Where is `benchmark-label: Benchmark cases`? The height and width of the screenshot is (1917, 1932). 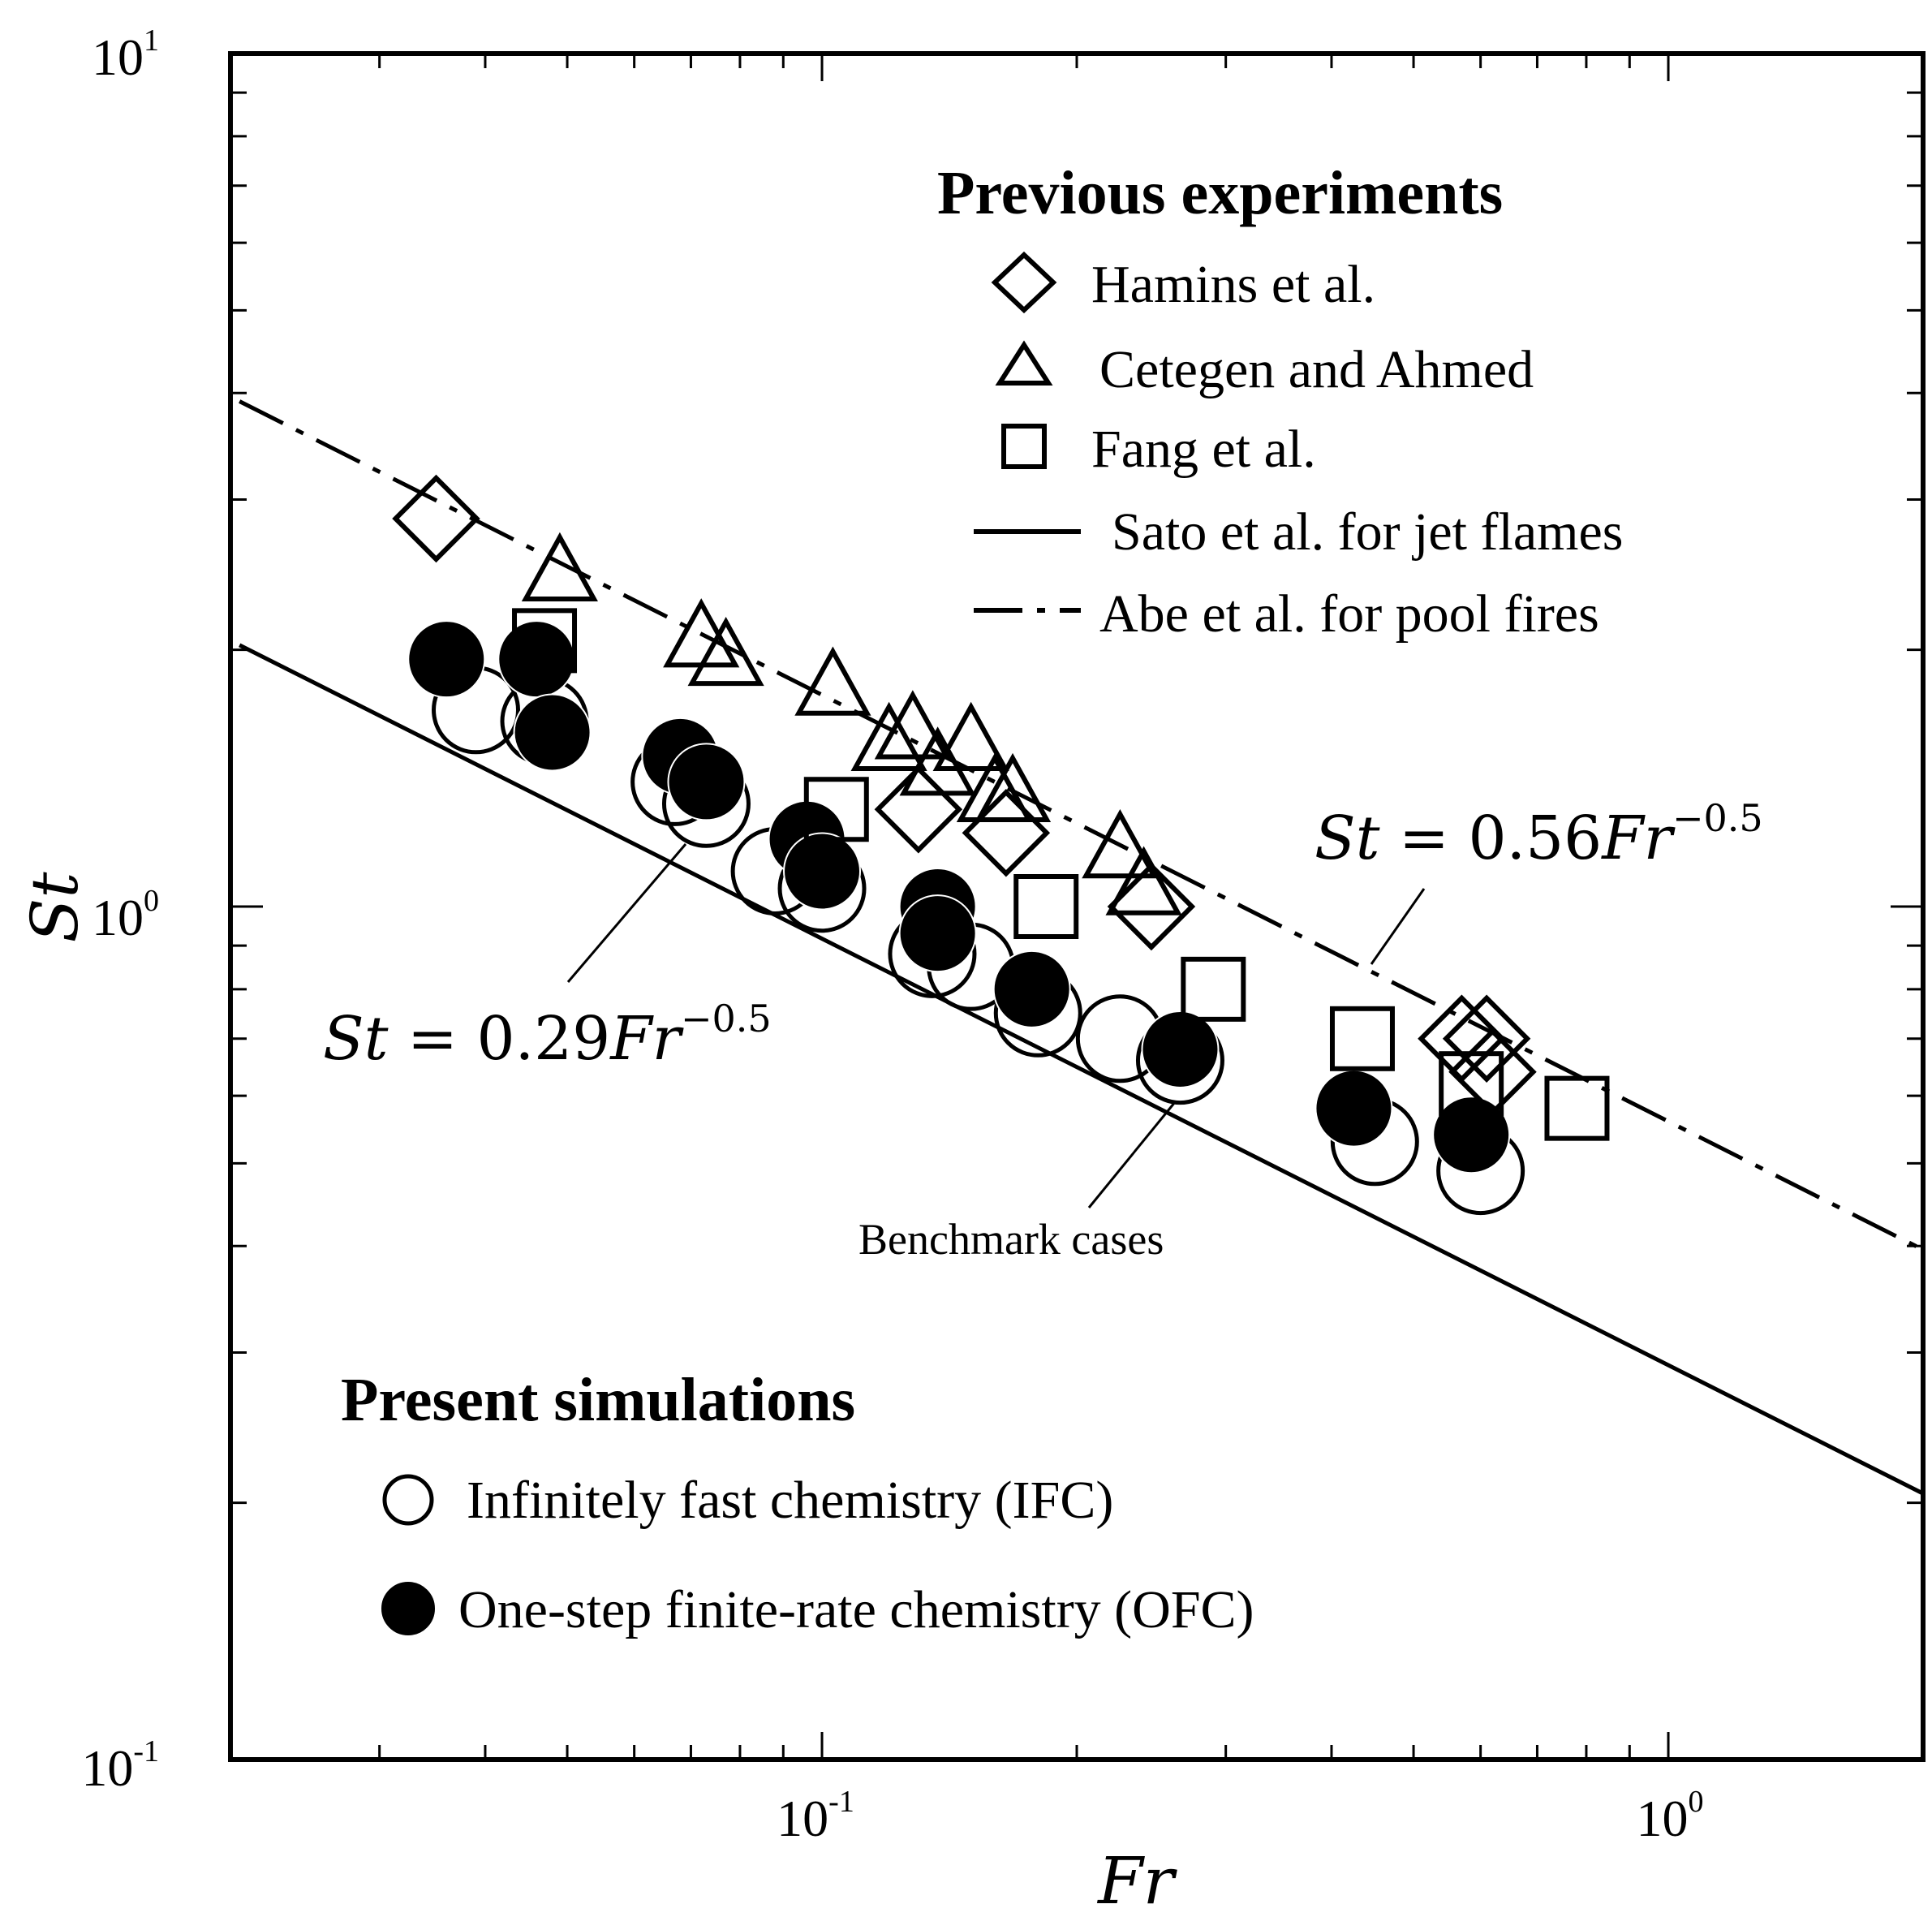 benchmark-label: Benchmark cases is located at coordinates (1011, 1239).